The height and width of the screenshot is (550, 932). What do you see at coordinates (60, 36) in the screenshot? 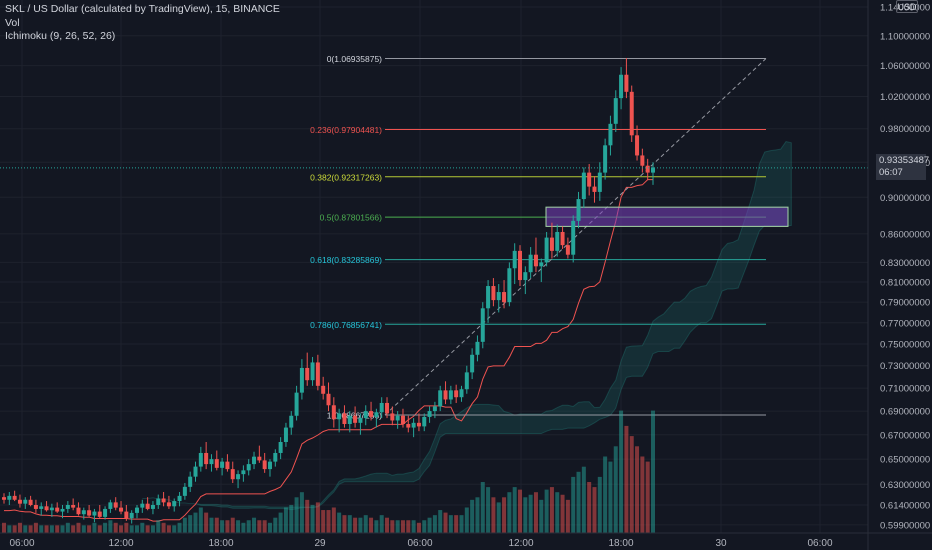
I see `ichimoku-label: Ichimoku (9, 26, 52, 26)` at bounding box center [60, 36].